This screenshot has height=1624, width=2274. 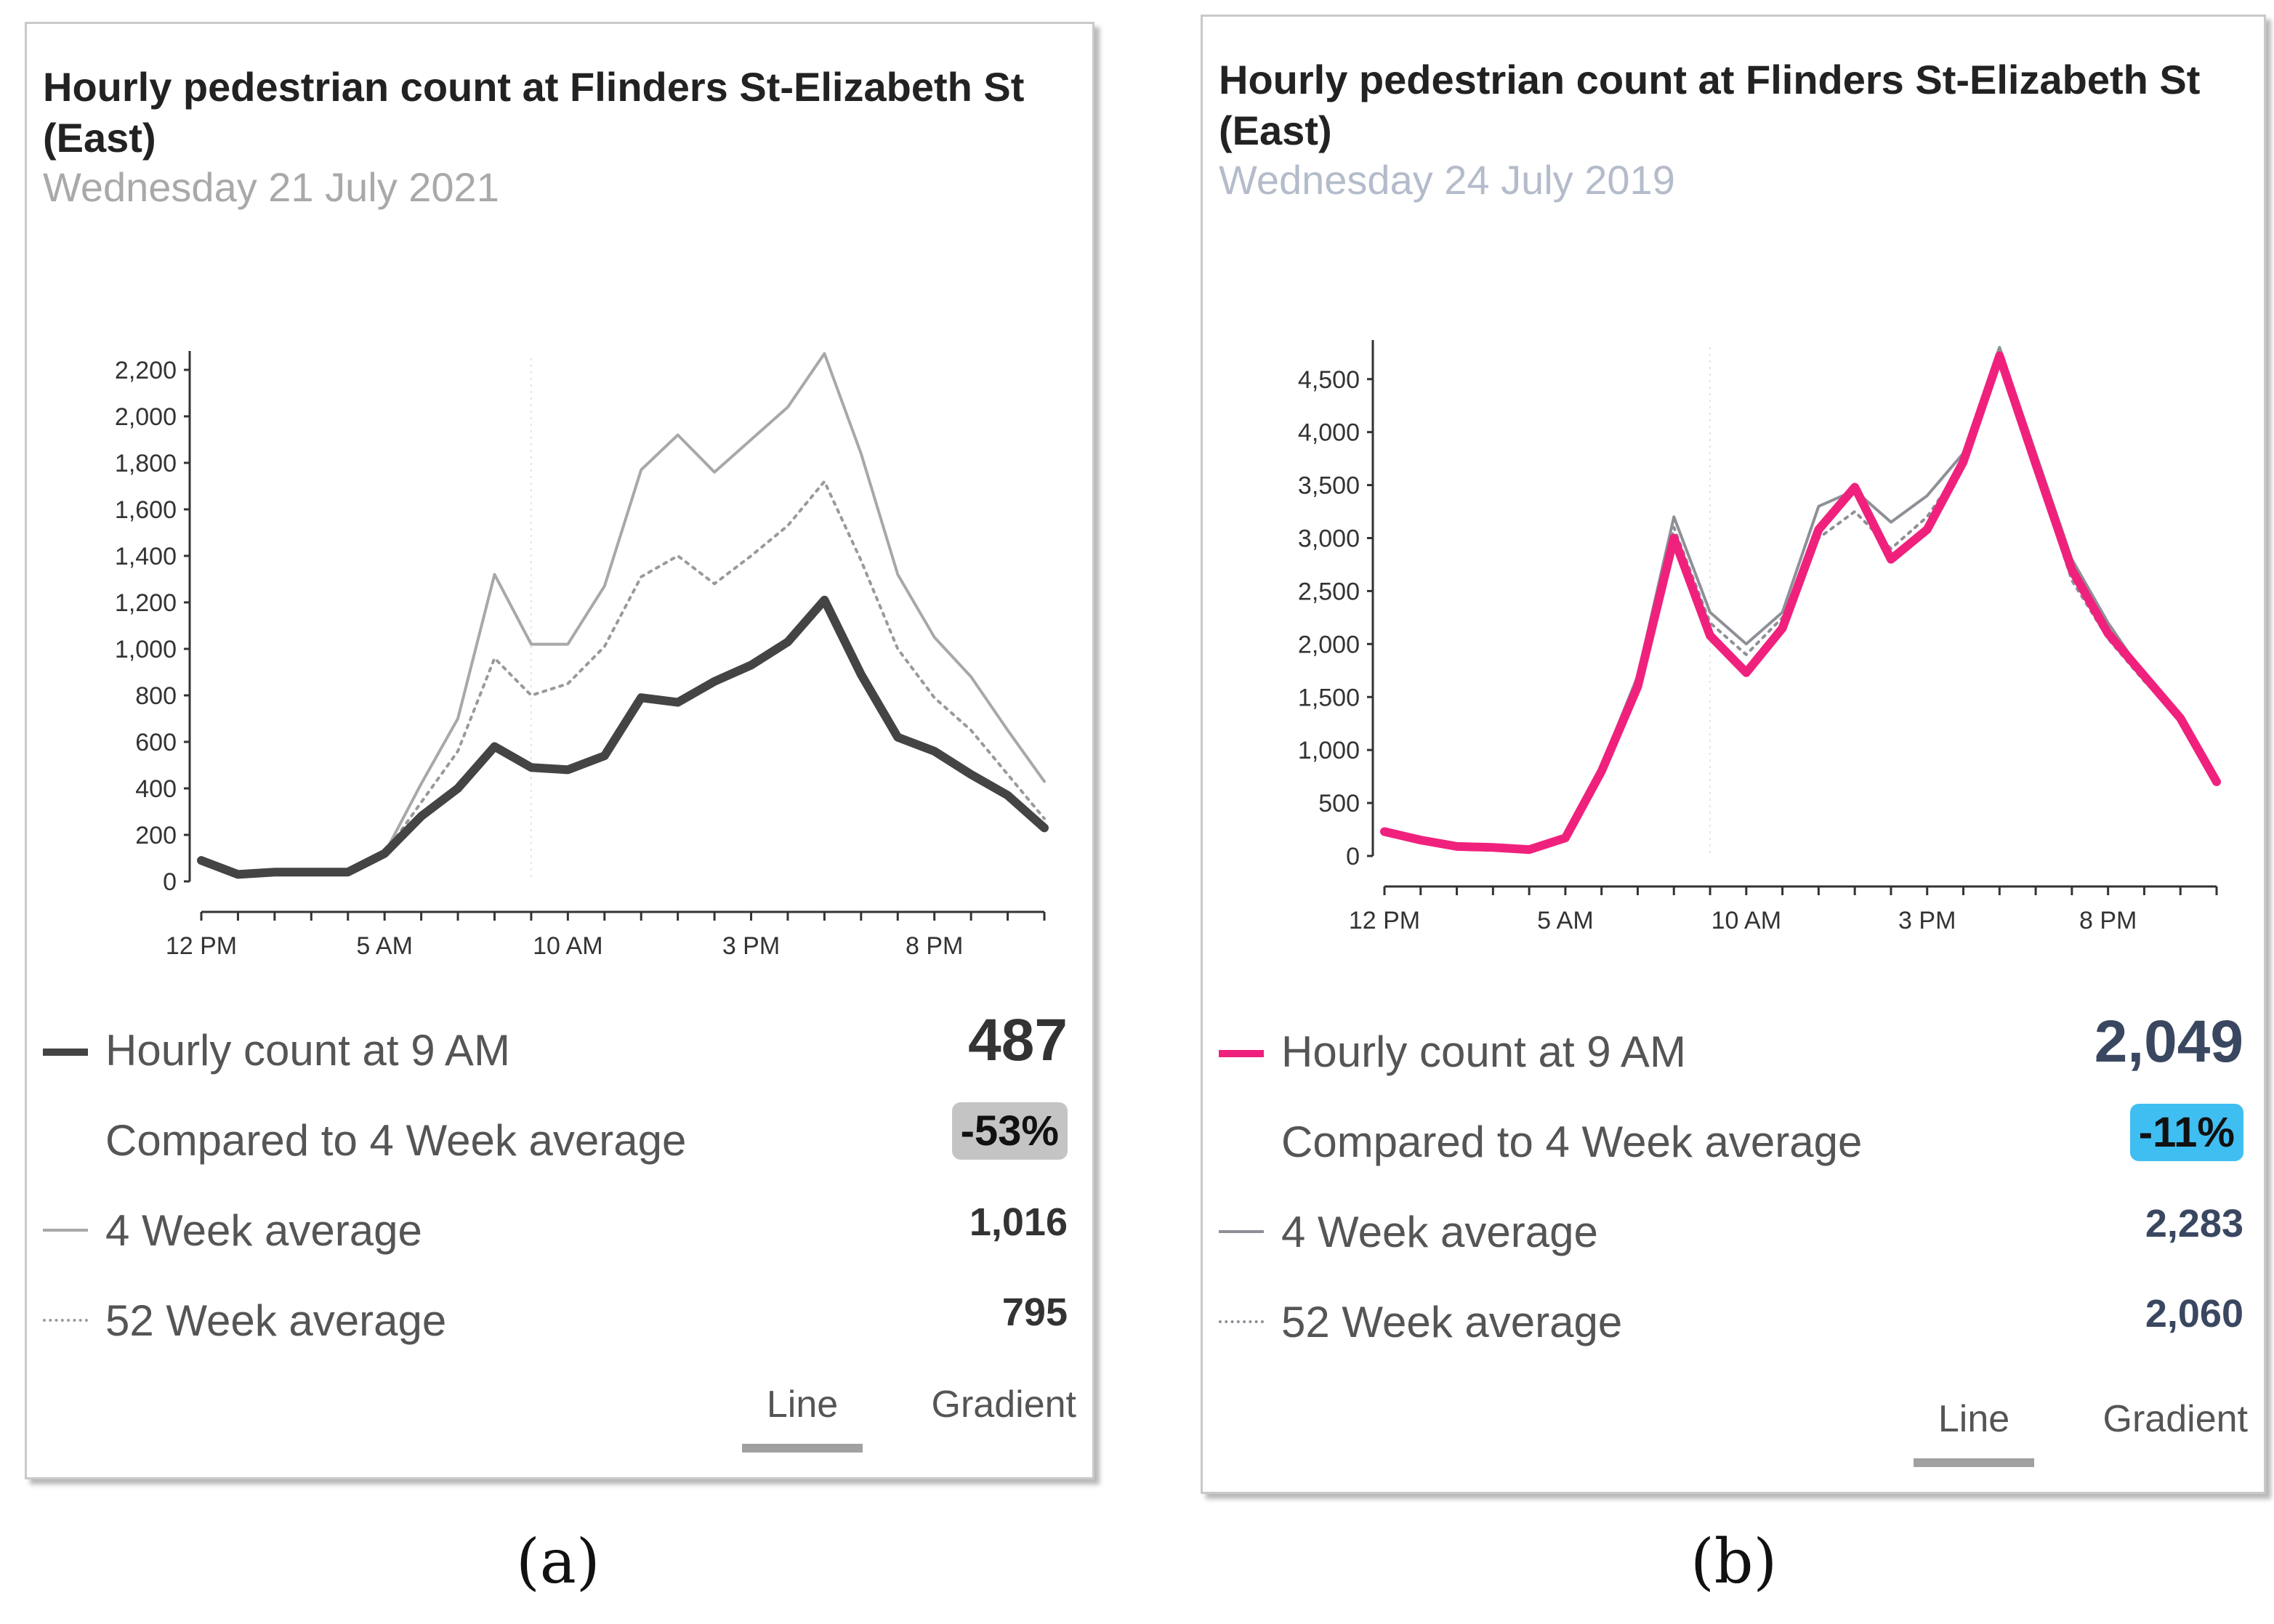 I want to click on legend-comparison: Compared to 4 Week average -11%, so click(x=1731, y=1140).